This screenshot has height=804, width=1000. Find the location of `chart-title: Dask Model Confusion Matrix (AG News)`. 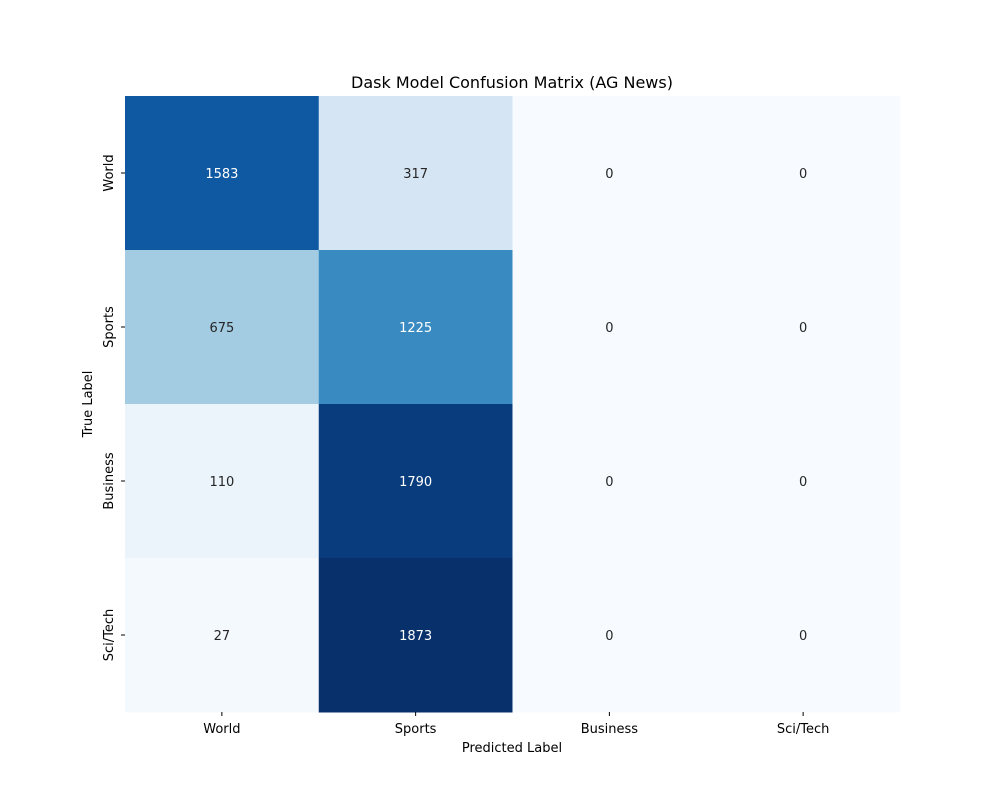

chart-title: Dask Model Confusion Matrix (AG News) is located at coordinates (512, 82).